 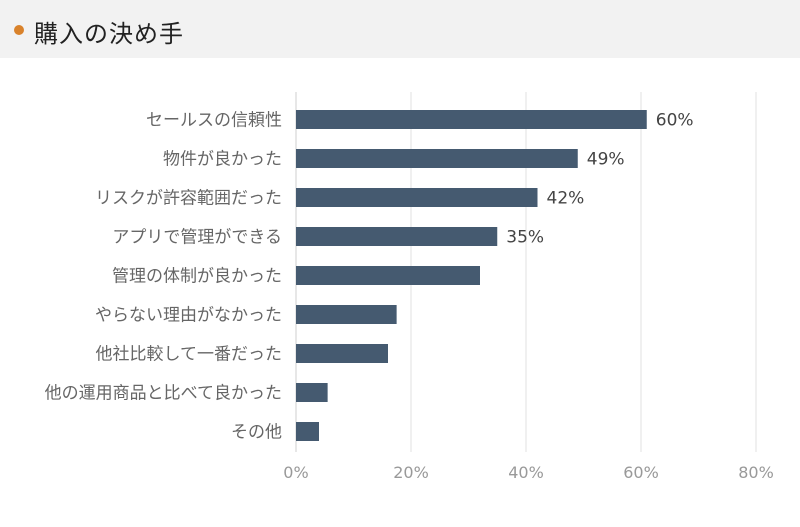 What do you see at coordinates (222, 160) in the screenshot?
I see `category-label: 物件が良かった` at bounding box center [222, 160].